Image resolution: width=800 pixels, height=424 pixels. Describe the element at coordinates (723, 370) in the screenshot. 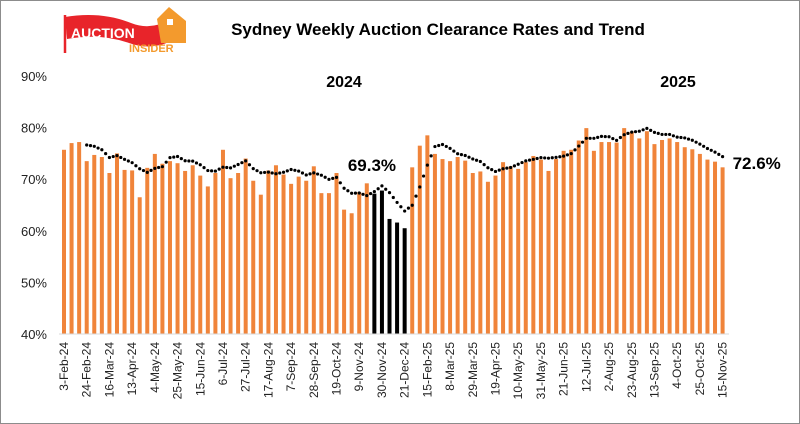

I see `x-tick-label: 15-Nov-25` at that location.